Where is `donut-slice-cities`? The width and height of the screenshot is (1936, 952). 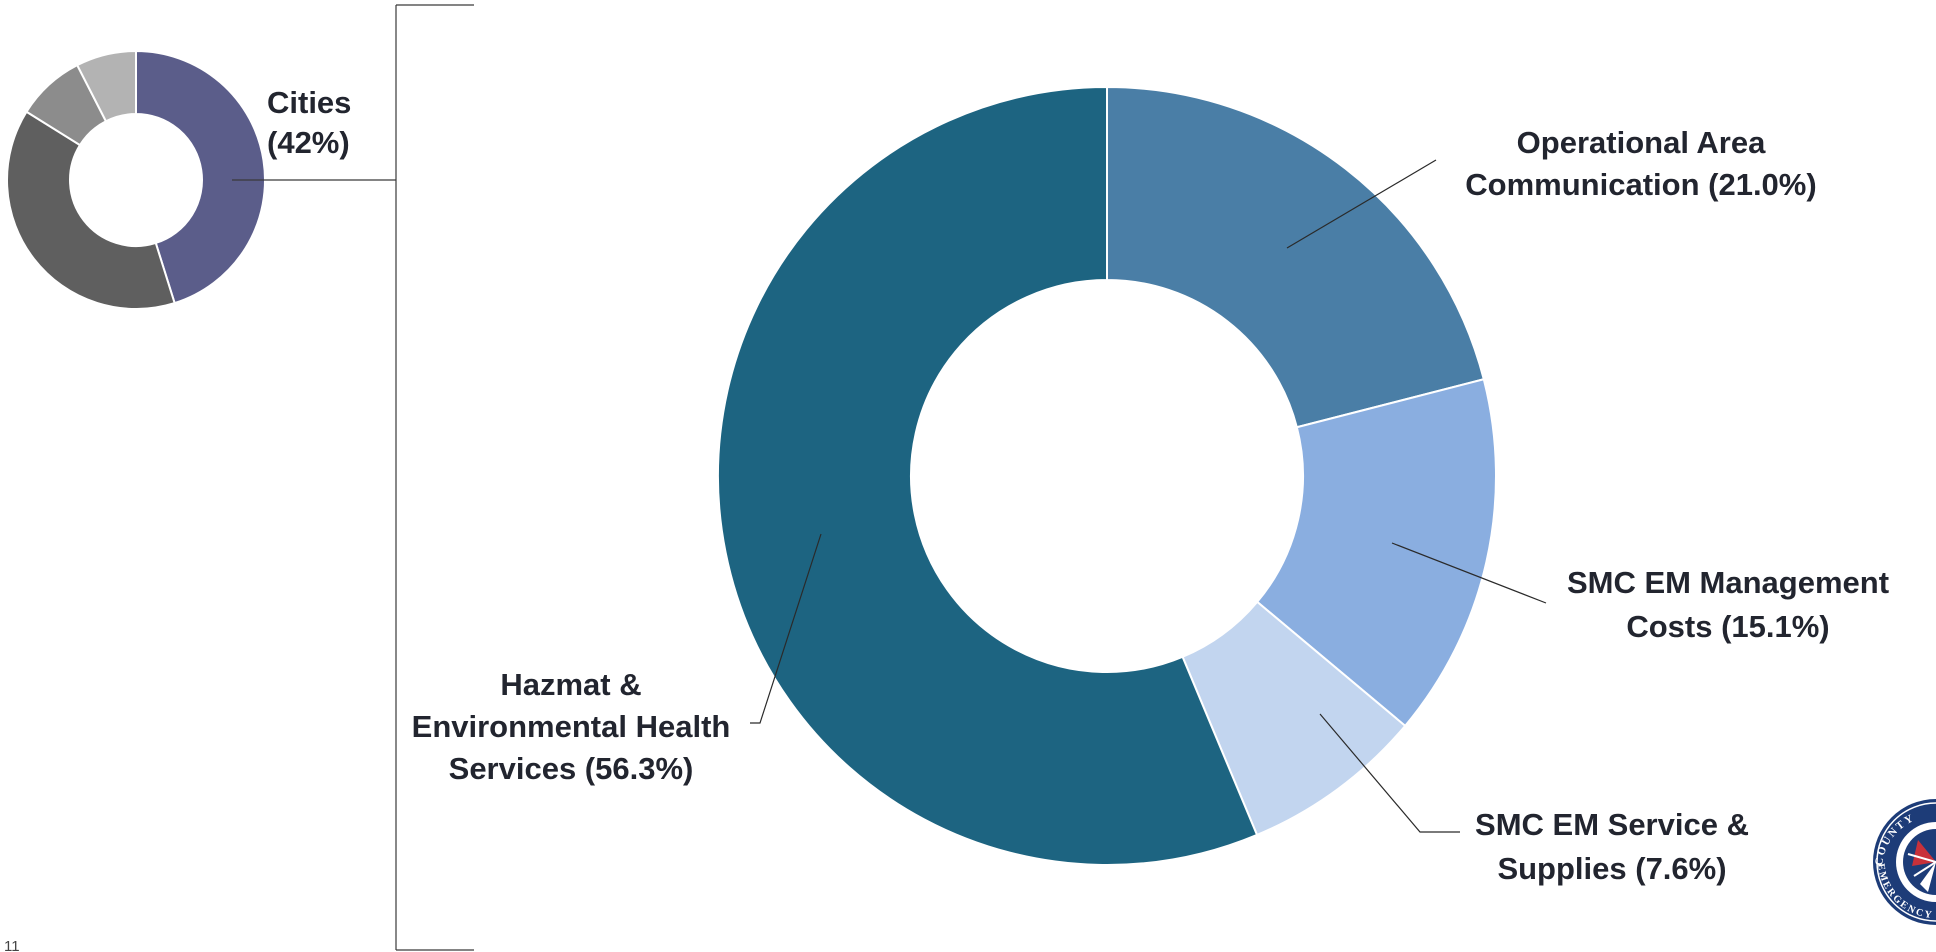
donut-slice-cities is located at coordinates (200, 177).